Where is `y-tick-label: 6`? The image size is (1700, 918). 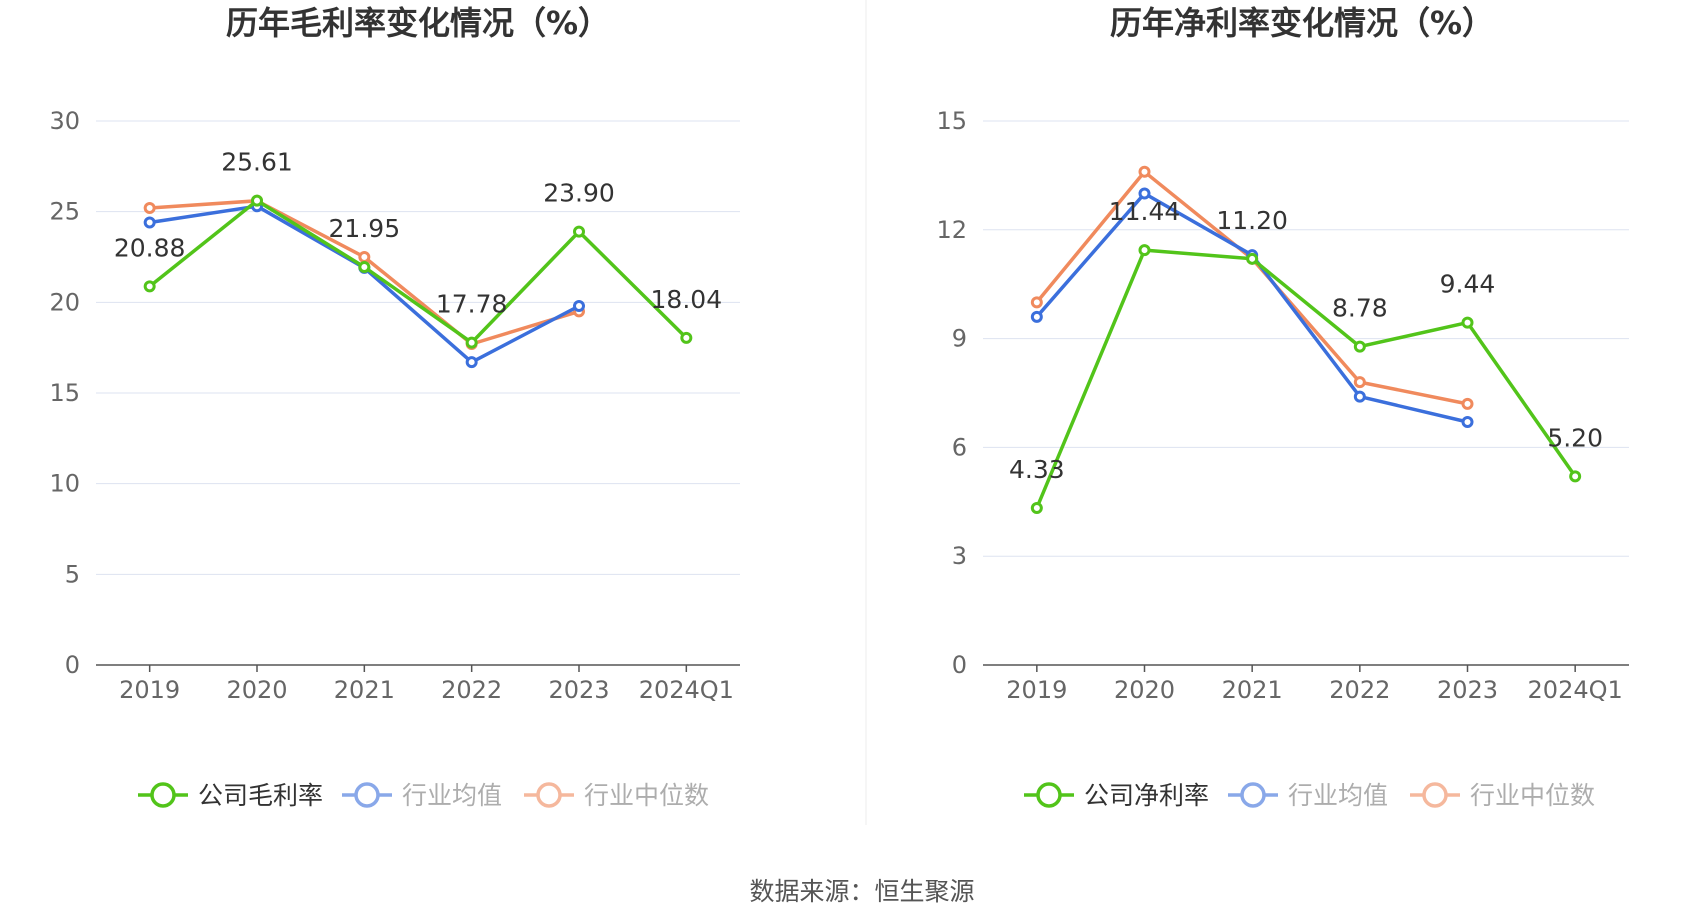
y-tick-label: 6 is located at coordinates (959, 447).